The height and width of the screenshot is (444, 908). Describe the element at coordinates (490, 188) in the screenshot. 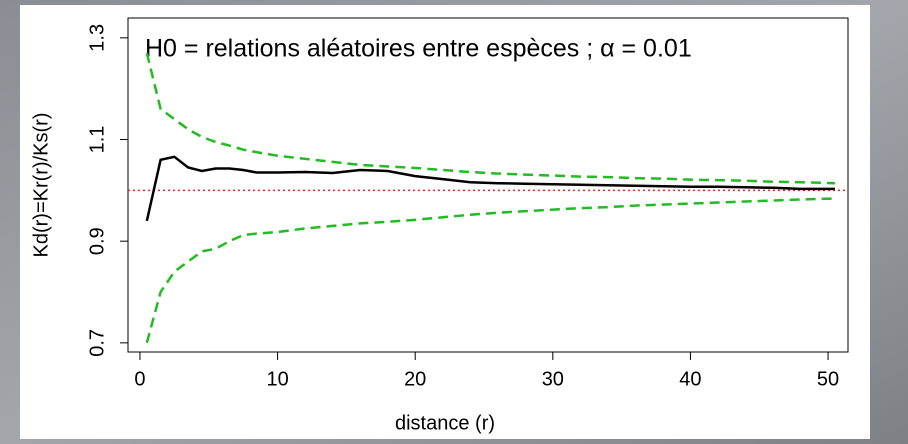

I see `series-line` at that location.